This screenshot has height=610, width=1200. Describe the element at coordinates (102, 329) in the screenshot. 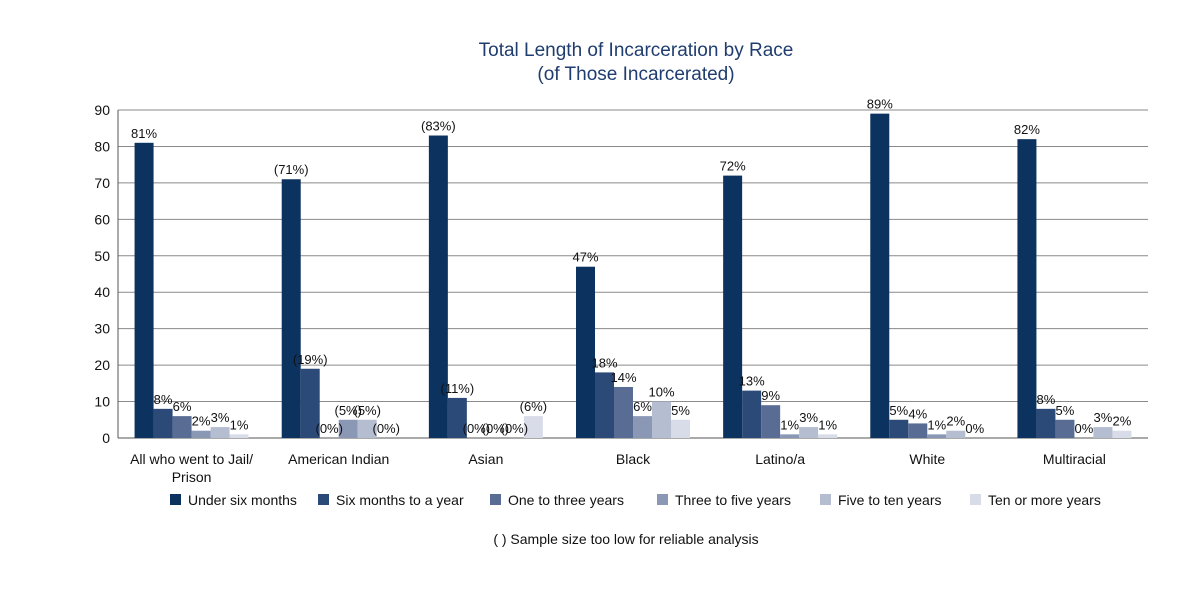

I see `y-tick-label: 30` at that location.